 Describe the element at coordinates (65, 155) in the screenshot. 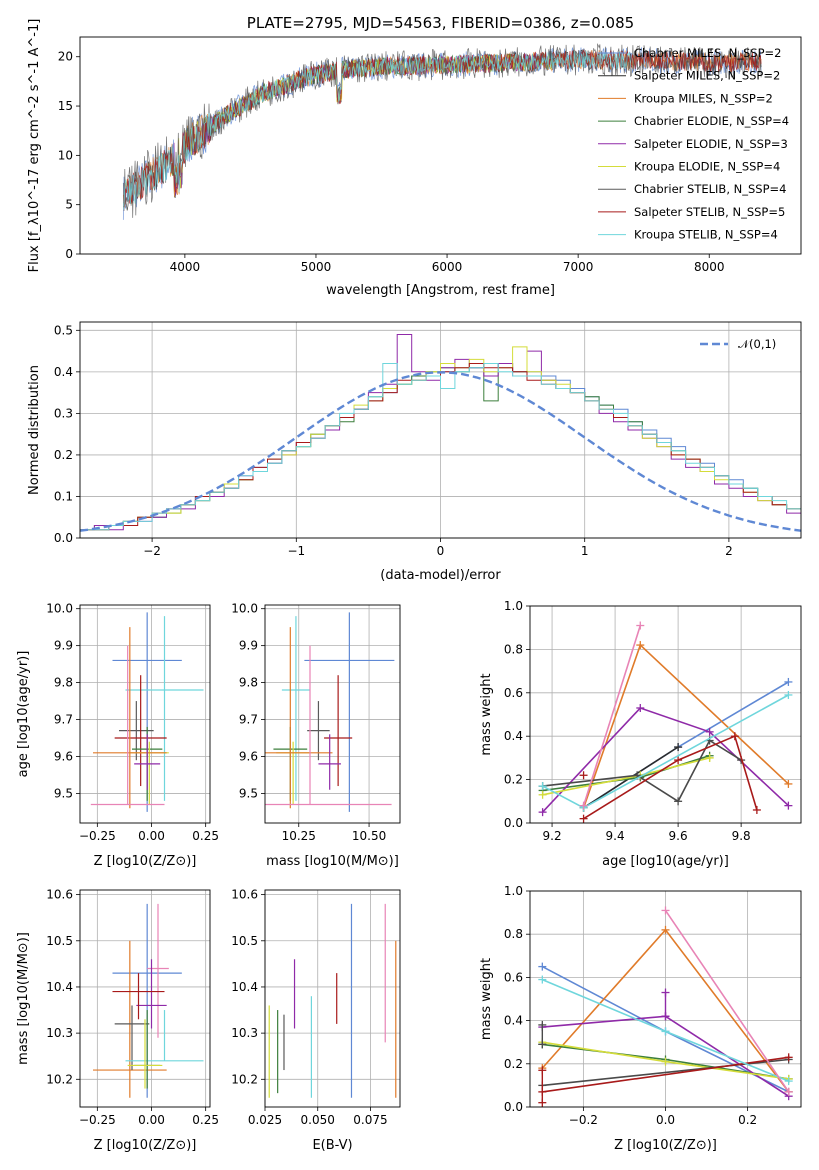

I see `y-tick-label: 10` at that location.